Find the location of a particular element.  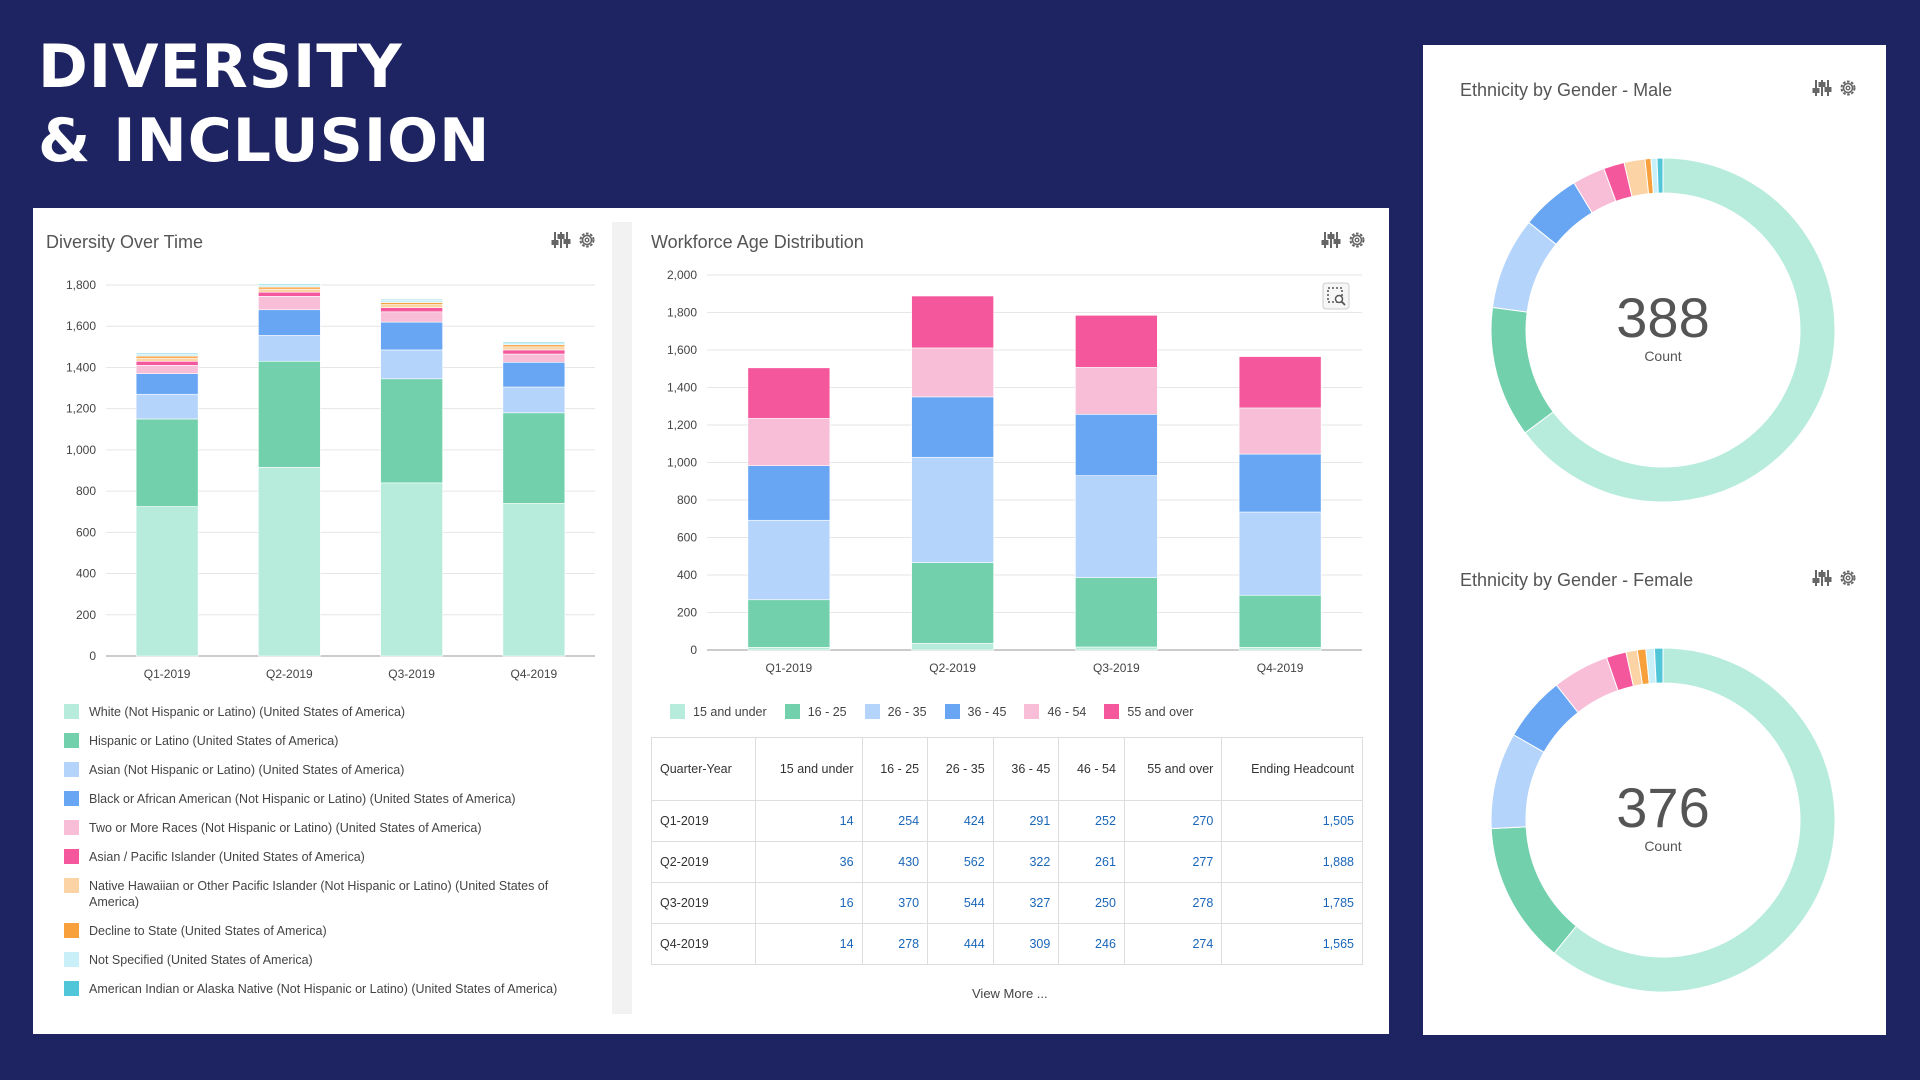

table-header-cell: 55 and over is located at coordinates (1173, 769).